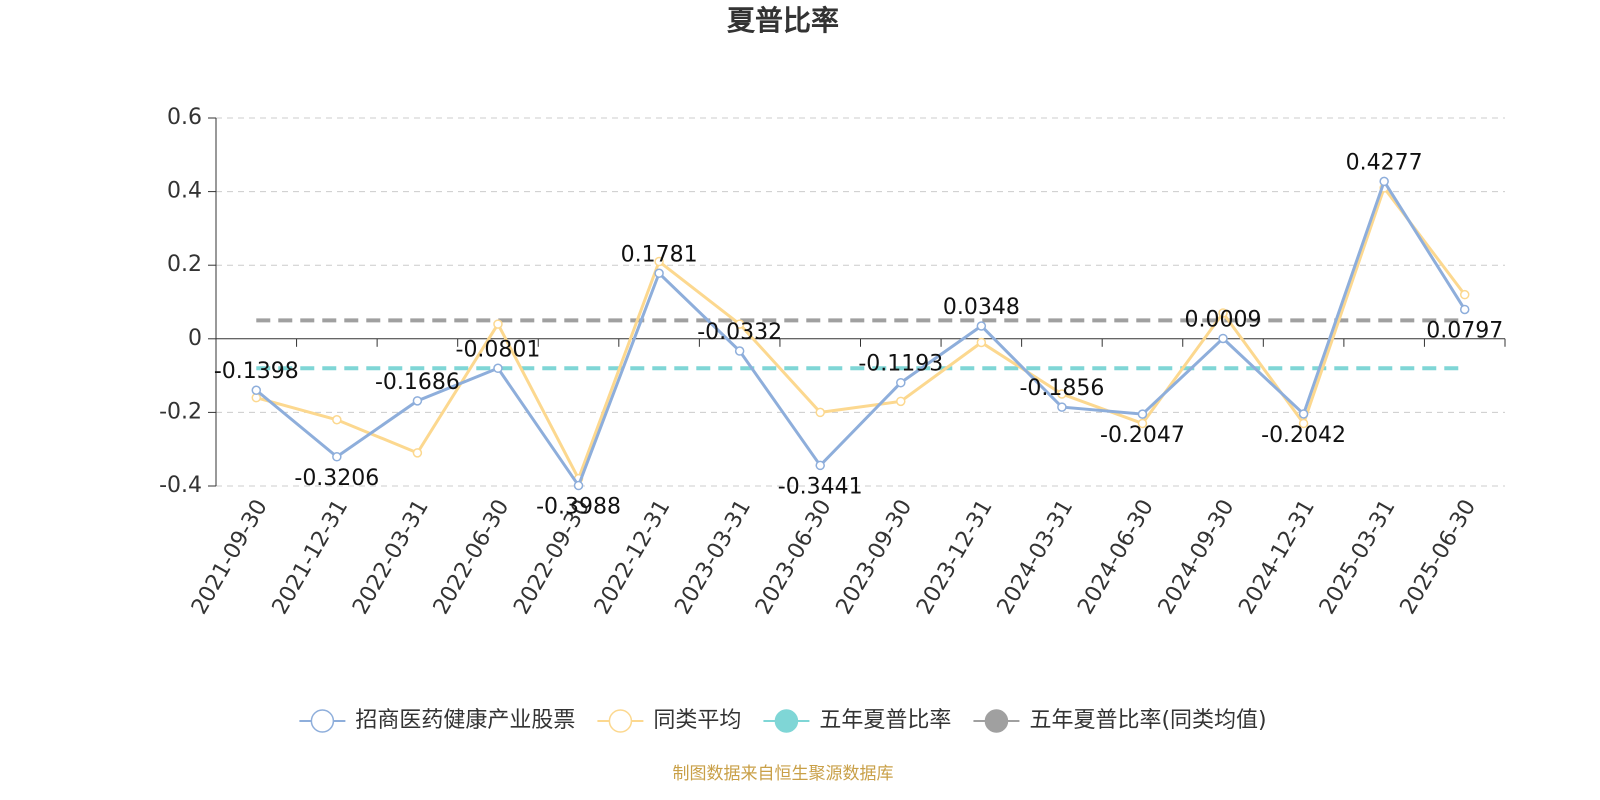 Image resolution: width=1600 pixels, height=800 pixels. What do you see at coordinates (336, 478) in the screenshot?
I see `data-label: -0.3206` at bounding box center [336, 478].